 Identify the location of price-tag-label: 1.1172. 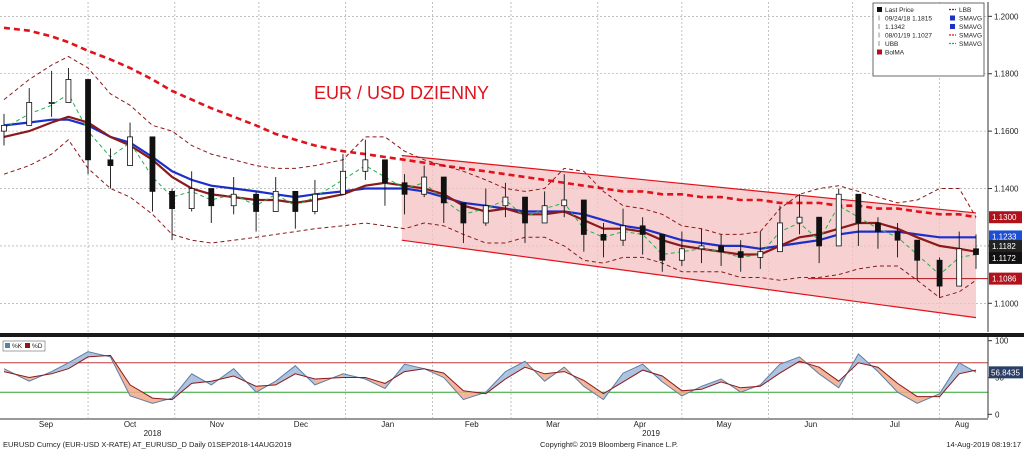
(1004, 258).